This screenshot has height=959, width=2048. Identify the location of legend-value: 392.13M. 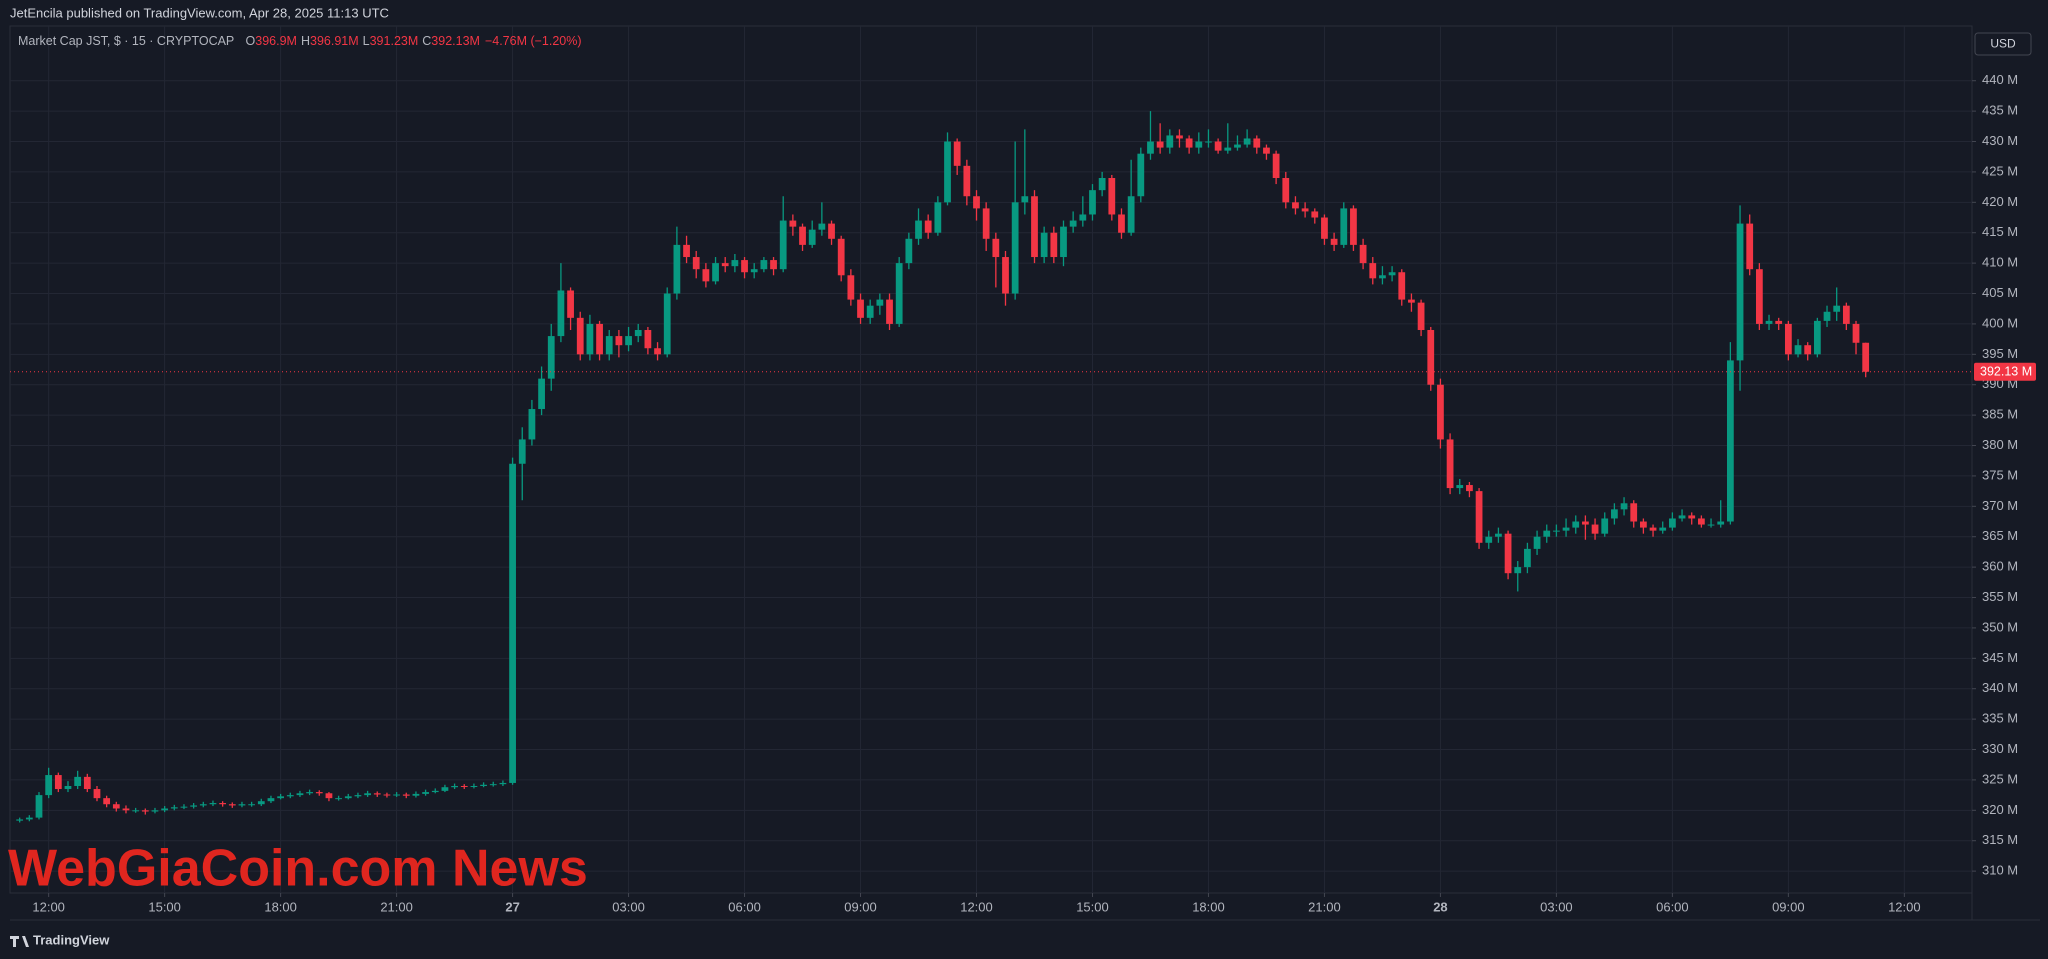
(455, 41).